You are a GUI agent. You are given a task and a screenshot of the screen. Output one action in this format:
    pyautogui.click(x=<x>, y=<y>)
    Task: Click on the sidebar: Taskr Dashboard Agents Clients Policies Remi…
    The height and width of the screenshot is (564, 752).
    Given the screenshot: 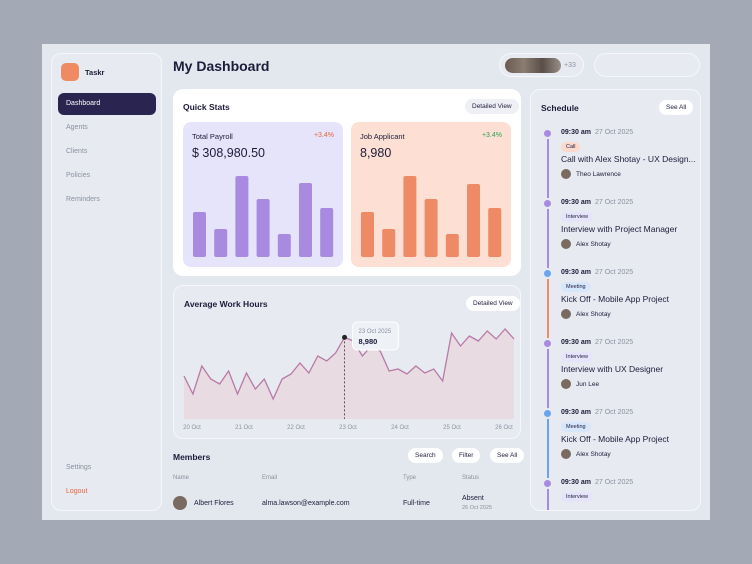 What is the action you would take?
    pyautogui.click(x=106, y=282)
    